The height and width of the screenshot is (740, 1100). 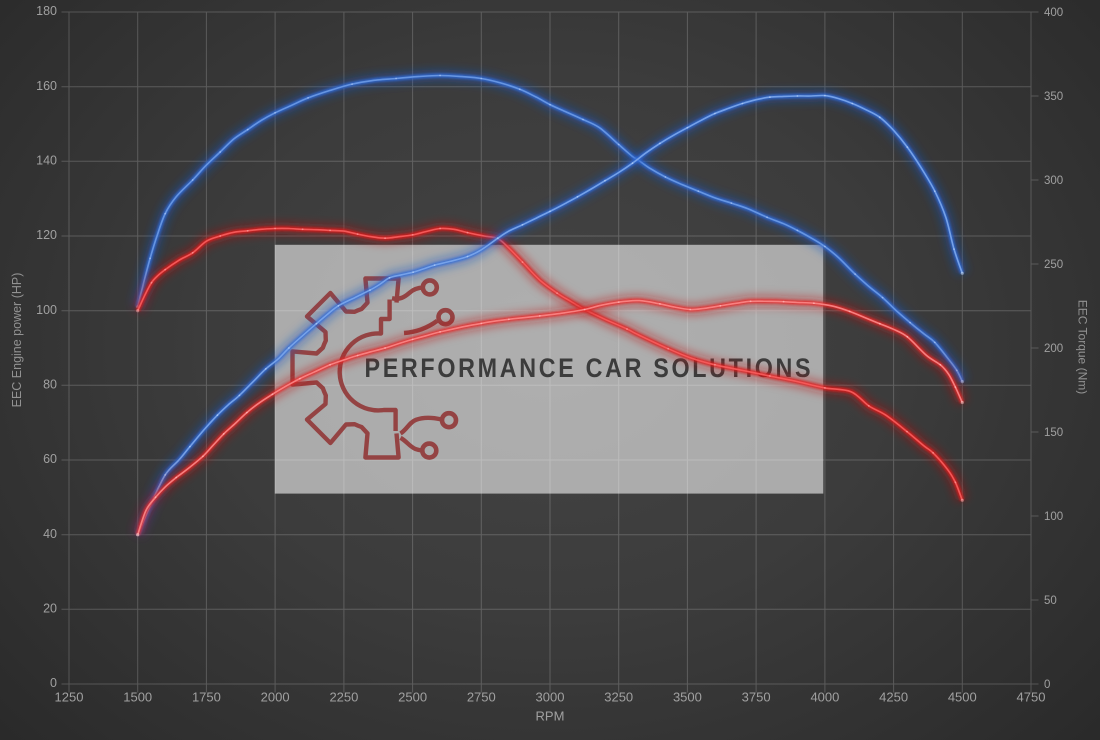 What do you see at coordinates (50, 609) in the screenshot?
I see `svg-text: 20` at bounding box center [50, 609].